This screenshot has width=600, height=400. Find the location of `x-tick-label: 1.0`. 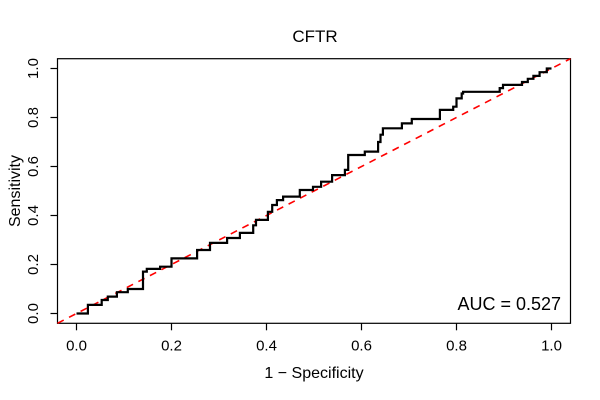

x-tick-label: 1.0 is located at coordinates (551, 345).